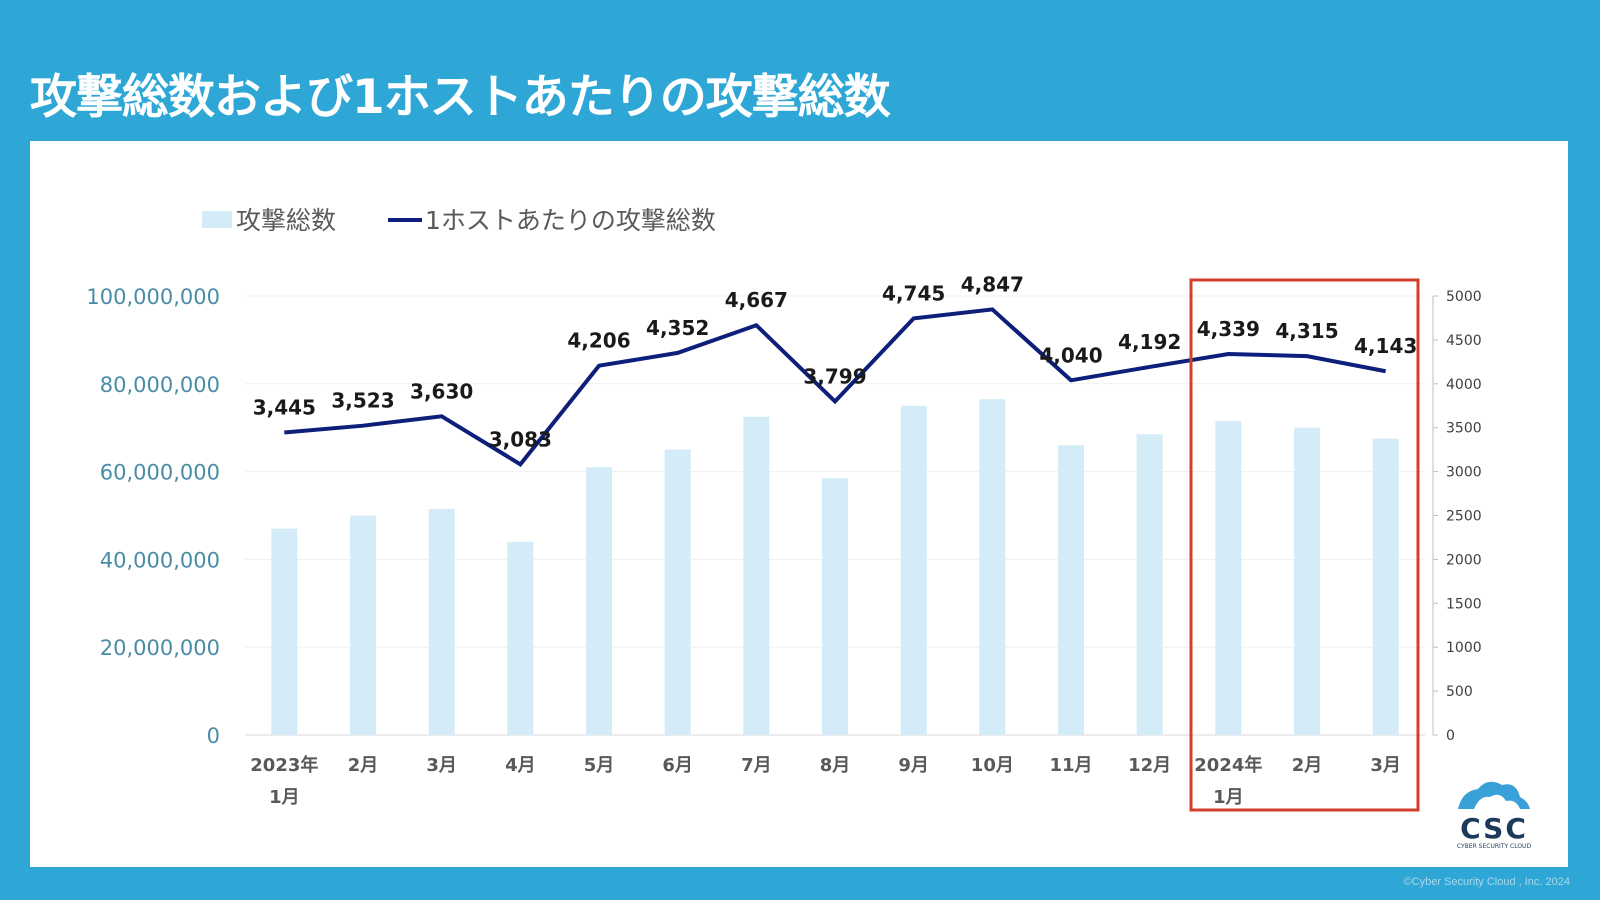 The height and width of the screenshot is (900, 1600). What do you see at coordinates (1228, 765) in the screenshot?
I see `x-axis-category-label: 2024年` at bounding box center [1228, 765].